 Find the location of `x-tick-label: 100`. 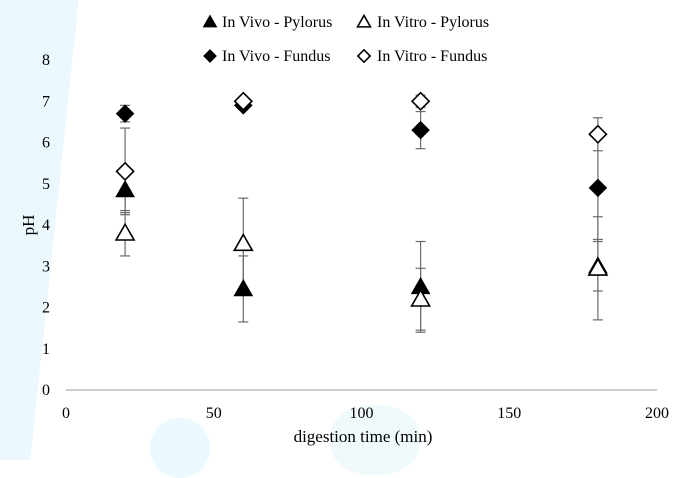

x-tick-label: 100 is located at coordinates (362, 413).